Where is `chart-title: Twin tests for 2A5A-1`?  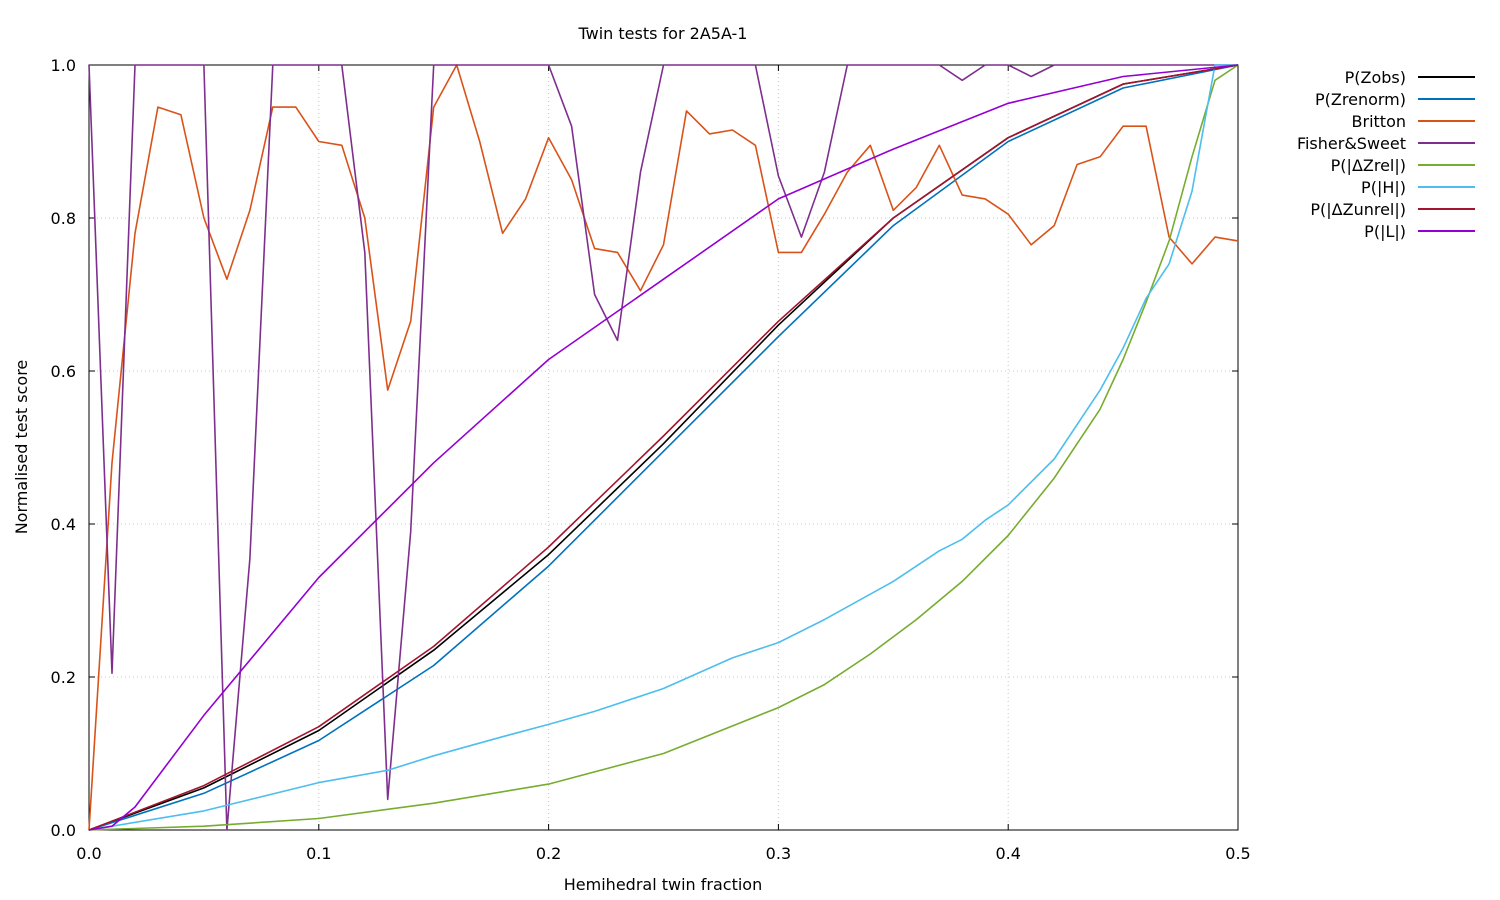
chart-title: Twin tests for 2A5A-1 is located at coordinates (663, 33).